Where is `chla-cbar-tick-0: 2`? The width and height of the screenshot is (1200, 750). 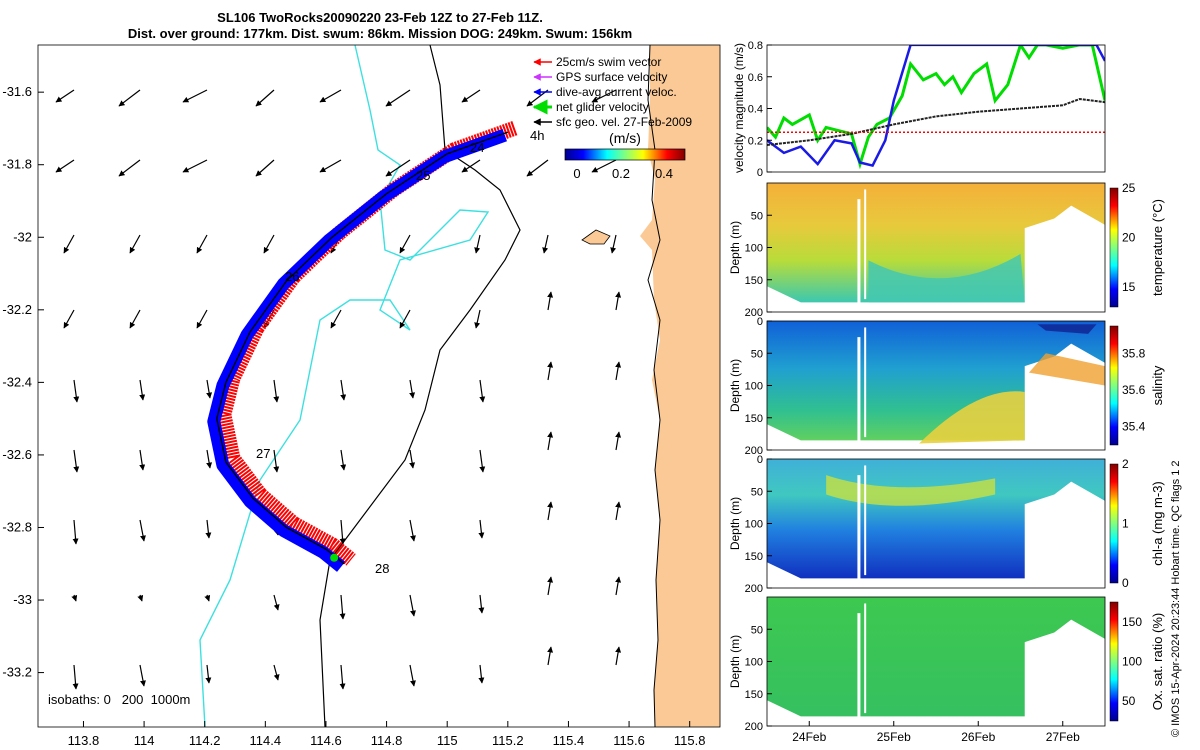 chla-cbar-tick-0: 2 is located at coordinates (1125, 464).